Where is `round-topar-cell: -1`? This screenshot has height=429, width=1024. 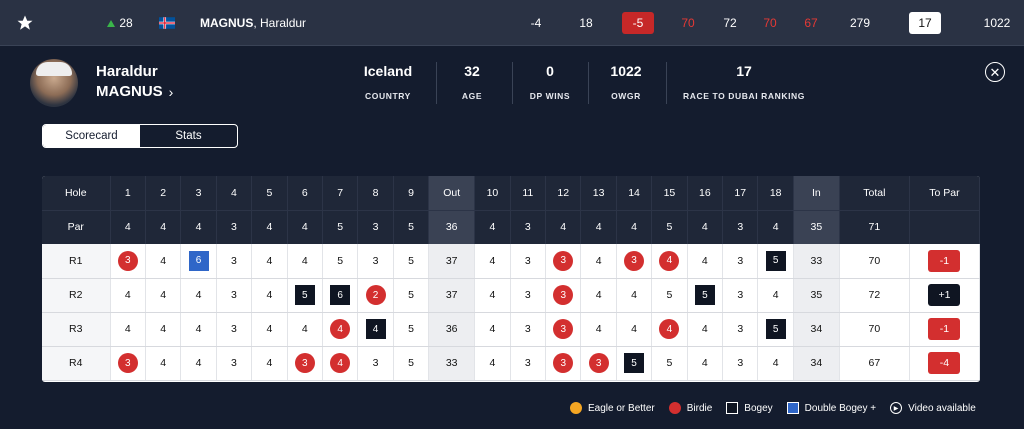
round-topar-cell: -1 is located at coordinates (944, 261).